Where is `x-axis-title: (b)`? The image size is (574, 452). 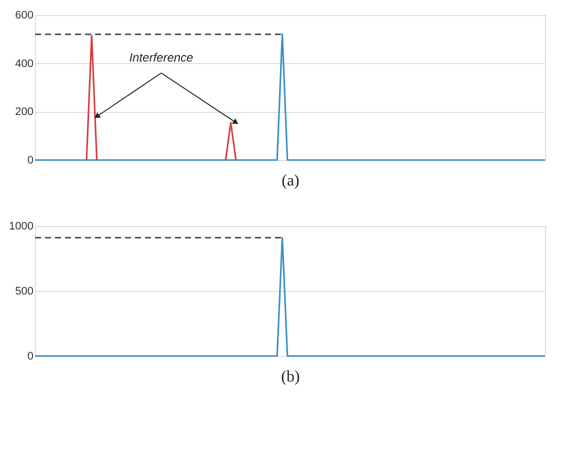
x-axis-title: (b) is located at coordinates (290, 377).